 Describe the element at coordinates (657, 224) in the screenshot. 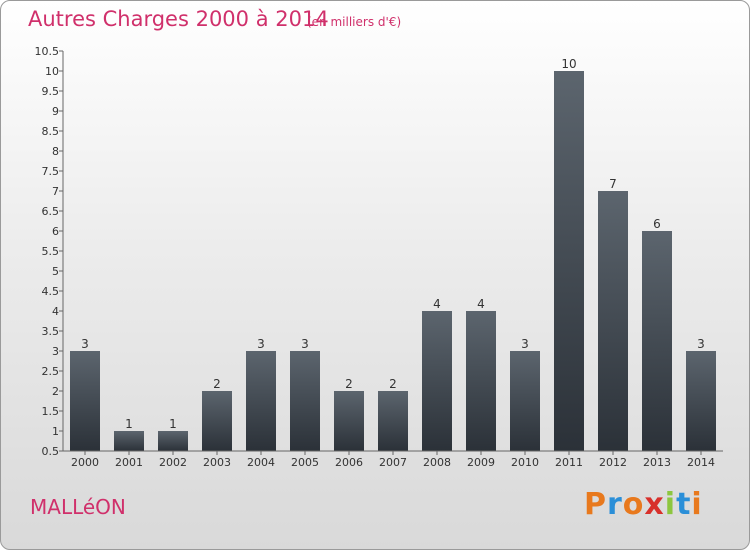

I see `data-label-2013: 6` at that location.